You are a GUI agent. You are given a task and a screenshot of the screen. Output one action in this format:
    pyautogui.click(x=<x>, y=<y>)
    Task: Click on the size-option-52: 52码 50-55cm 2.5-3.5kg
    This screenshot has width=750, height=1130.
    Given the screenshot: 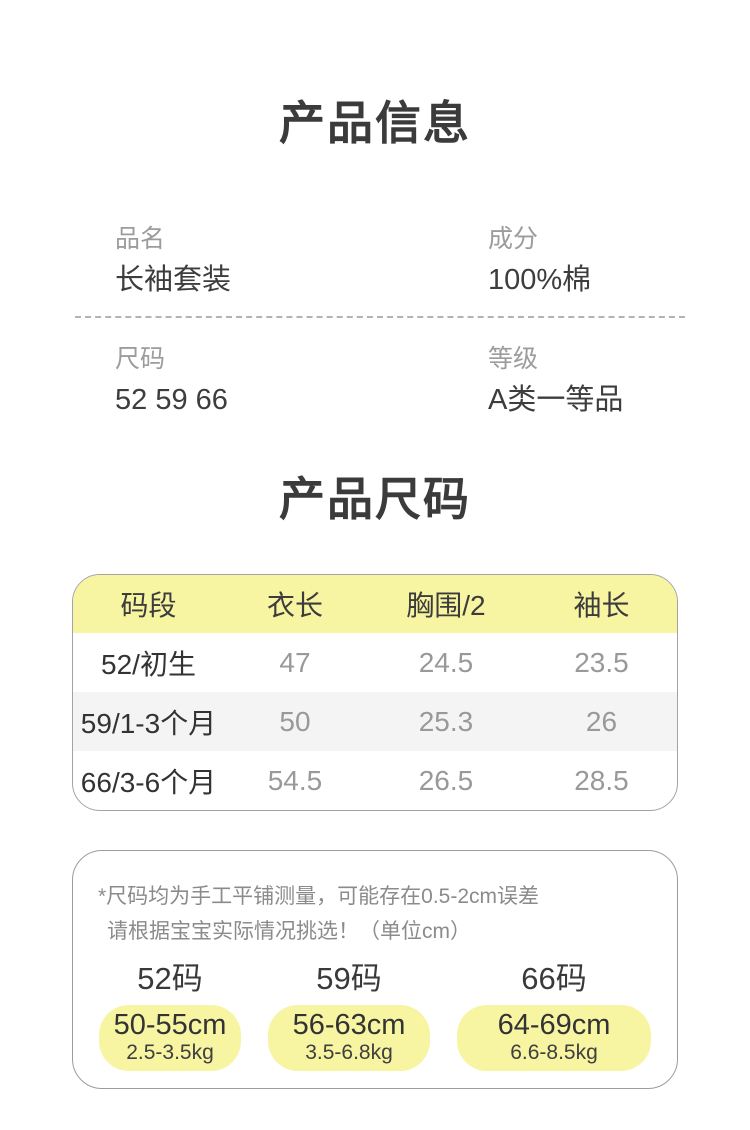 What is the action you would take?
    pyautogui.click(x=170, y=1016)
    